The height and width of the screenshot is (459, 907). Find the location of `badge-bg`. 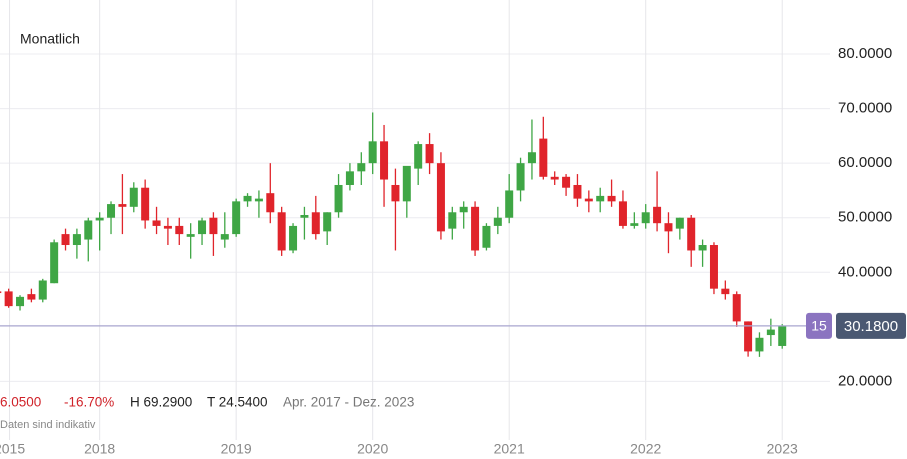

badge-bg is located at coordinates (819, 325).